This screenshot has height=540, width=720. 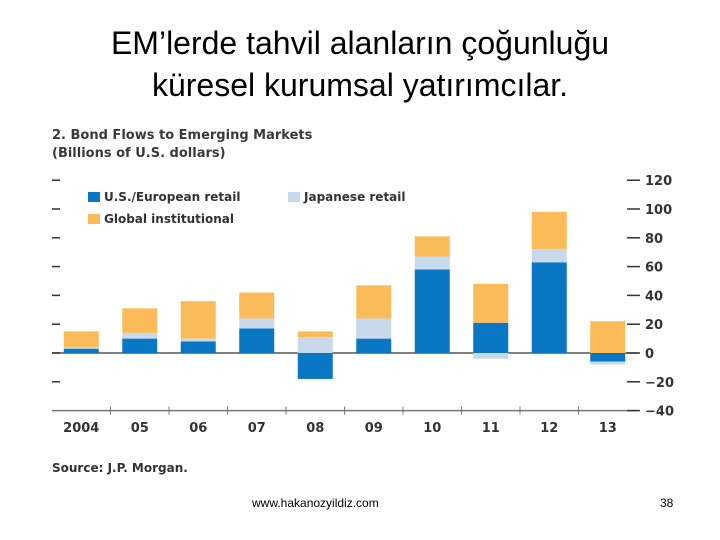 What do you see at coordinates (654, 296) in the screenshot?
I see `y-tick-label: 40` at bounding box center [654, 296].